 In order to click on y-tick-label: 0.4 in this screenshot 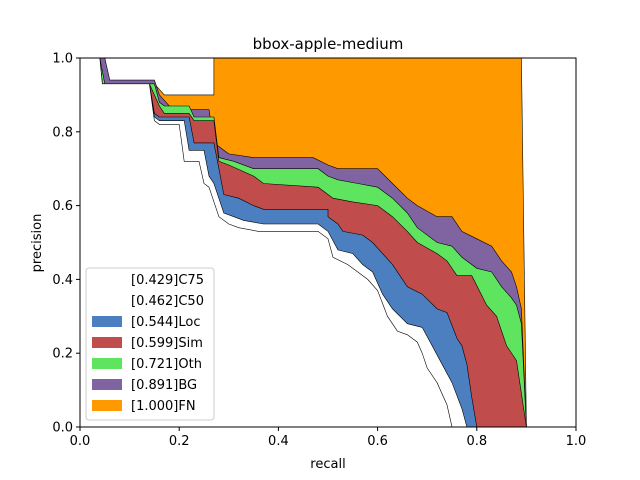, I will do `click(62, 280)`.